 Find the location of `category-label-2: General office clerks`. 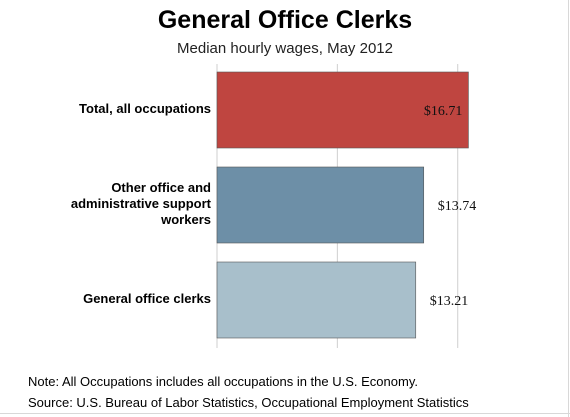

category-label-2: General office clerks is located at coordinates (111, 299).